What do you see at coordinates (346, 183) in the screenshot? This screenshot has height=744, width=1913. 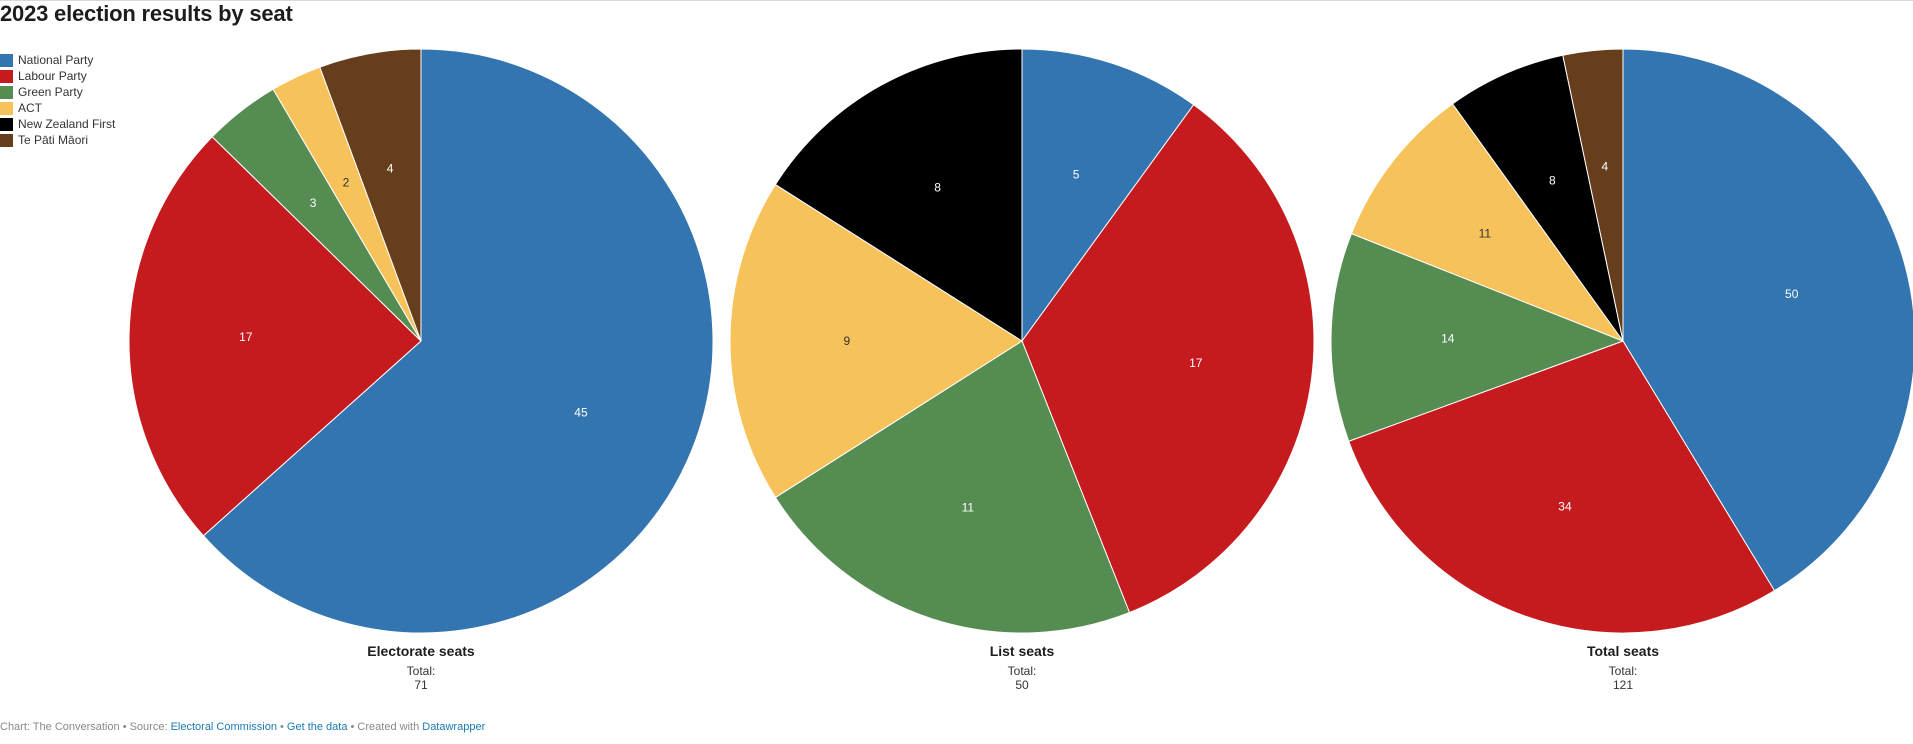 I see `slice-label-electorate-seats-act: 2` at bounding box center [346, 183].